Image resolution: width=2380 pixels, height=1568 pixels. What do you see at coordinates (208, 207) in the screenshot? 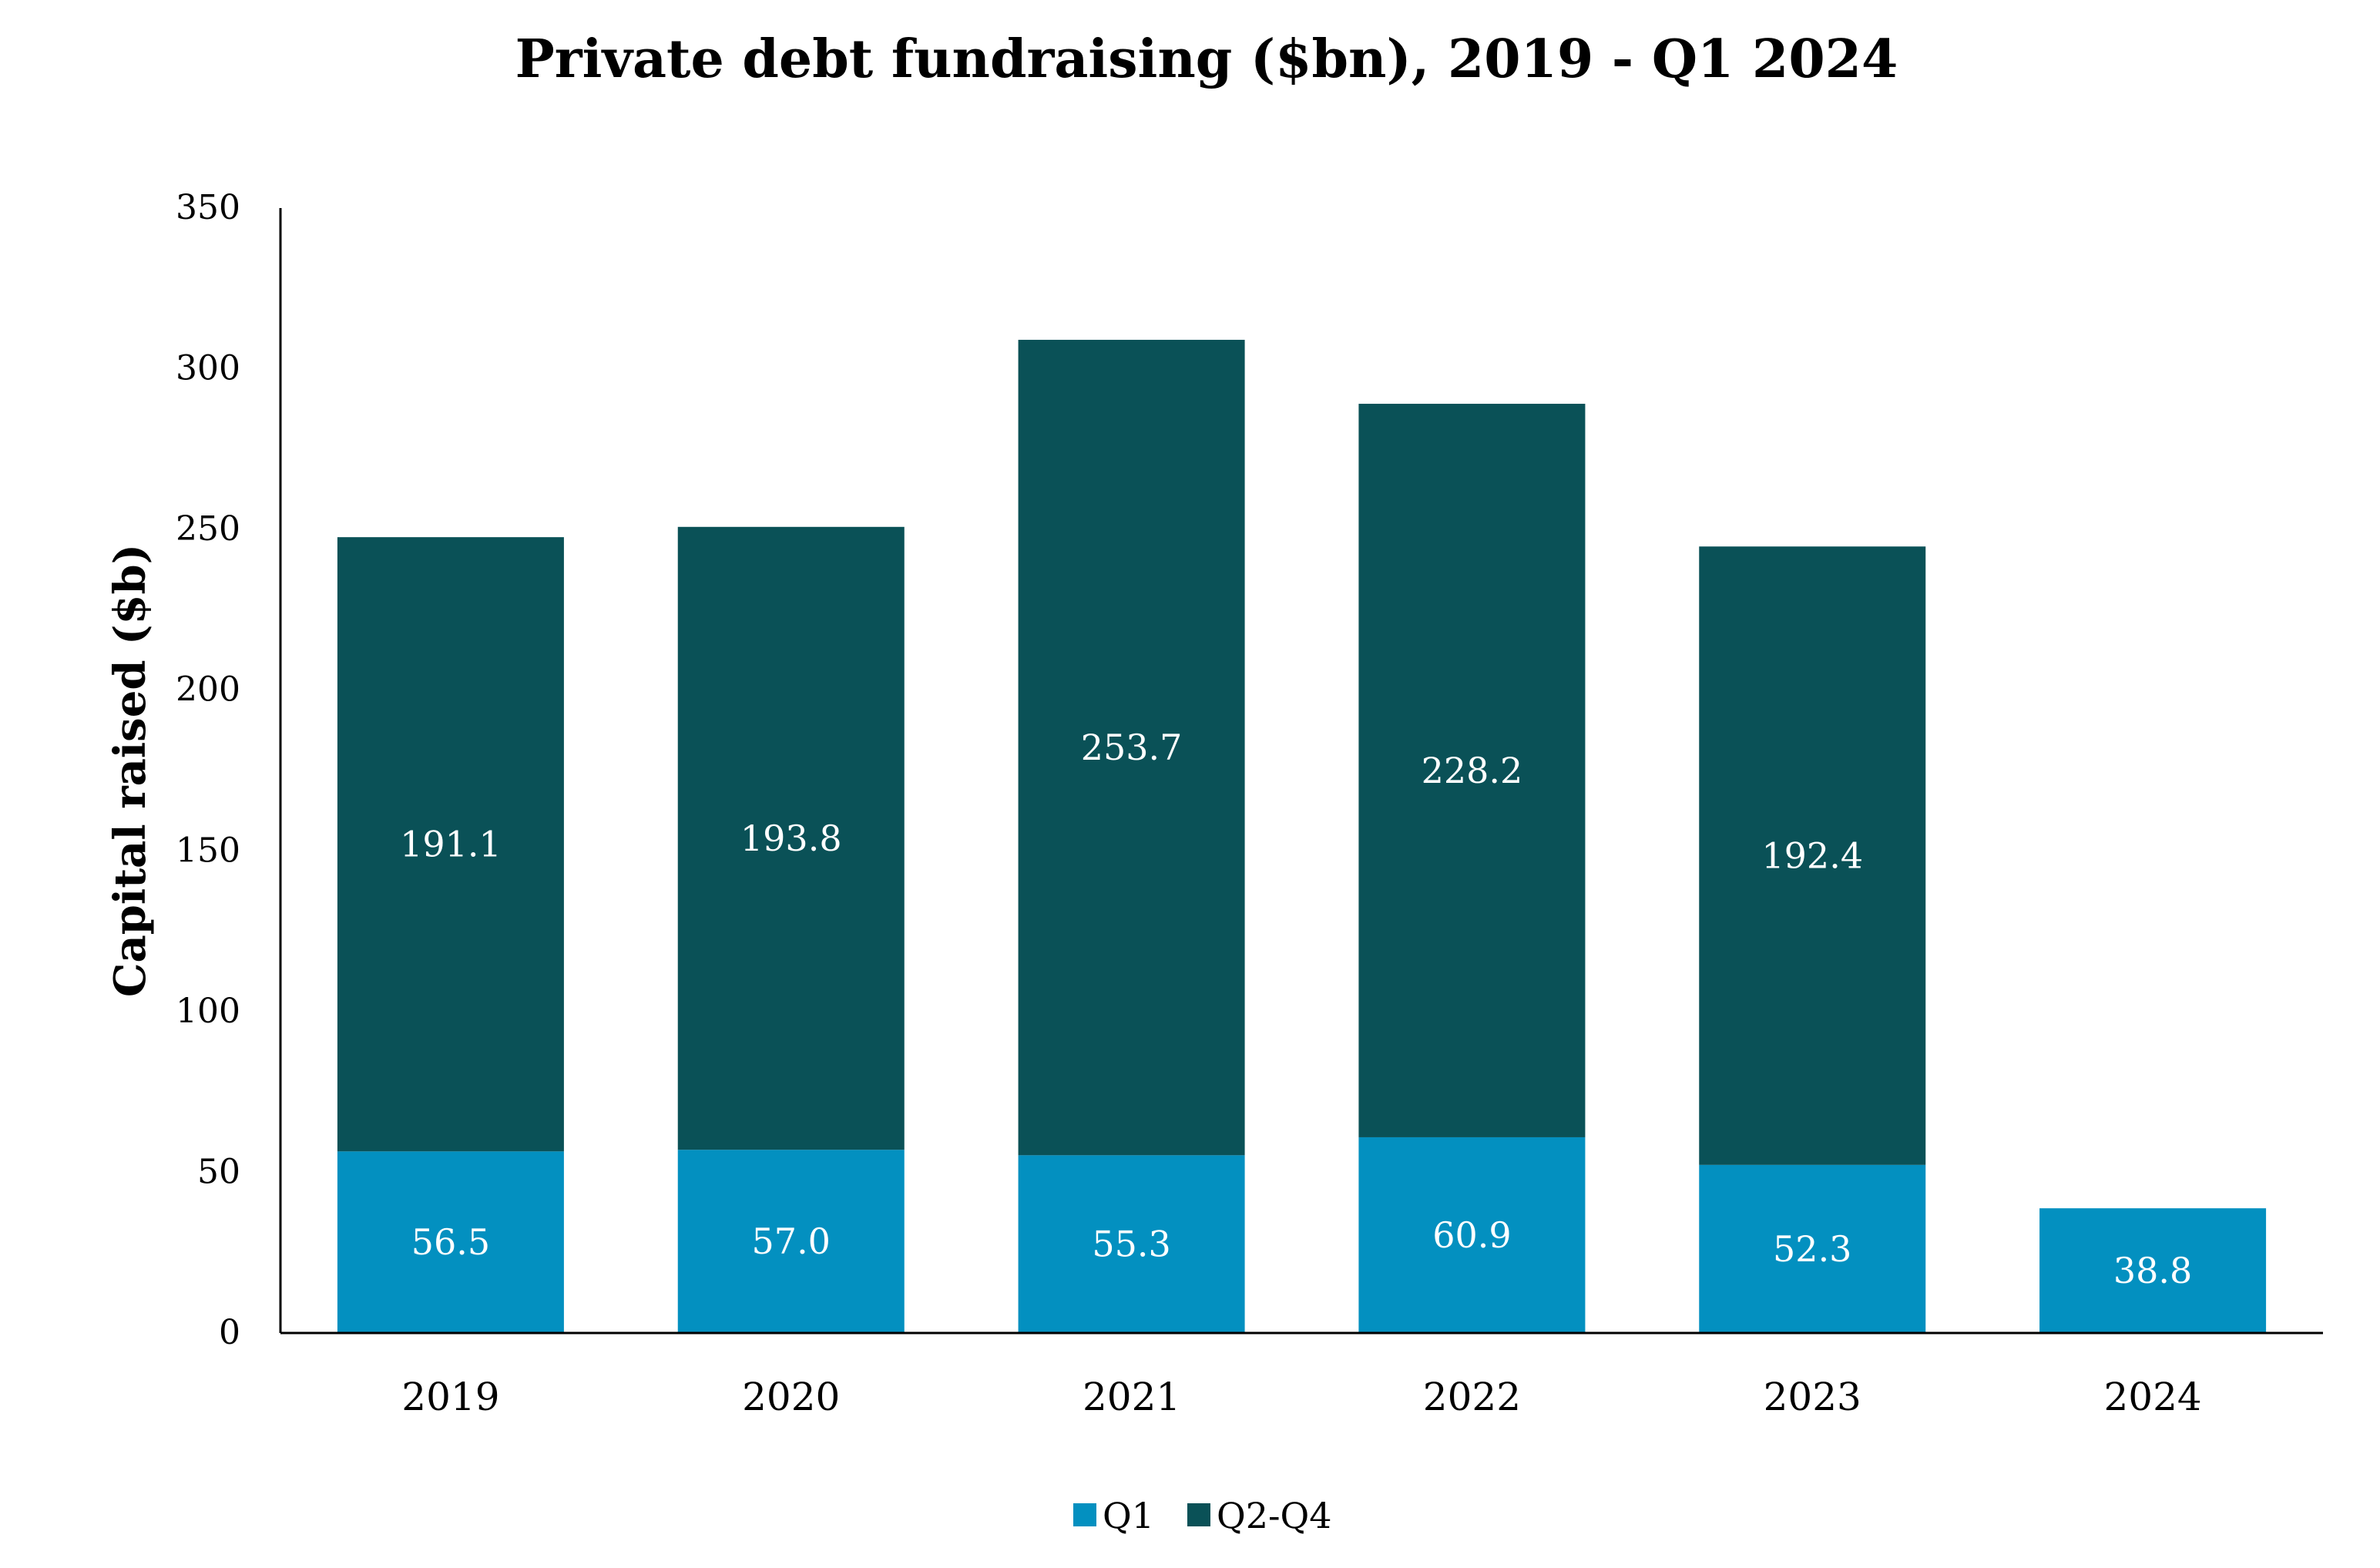
I see `y-tick-label-350: 350` at bounding box center [208, 207].